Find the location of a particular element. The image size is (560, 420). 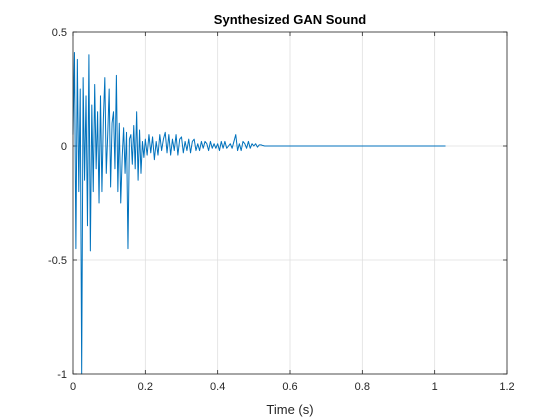

x-tick-label: 0.6 is located at coordinates (289, 387).